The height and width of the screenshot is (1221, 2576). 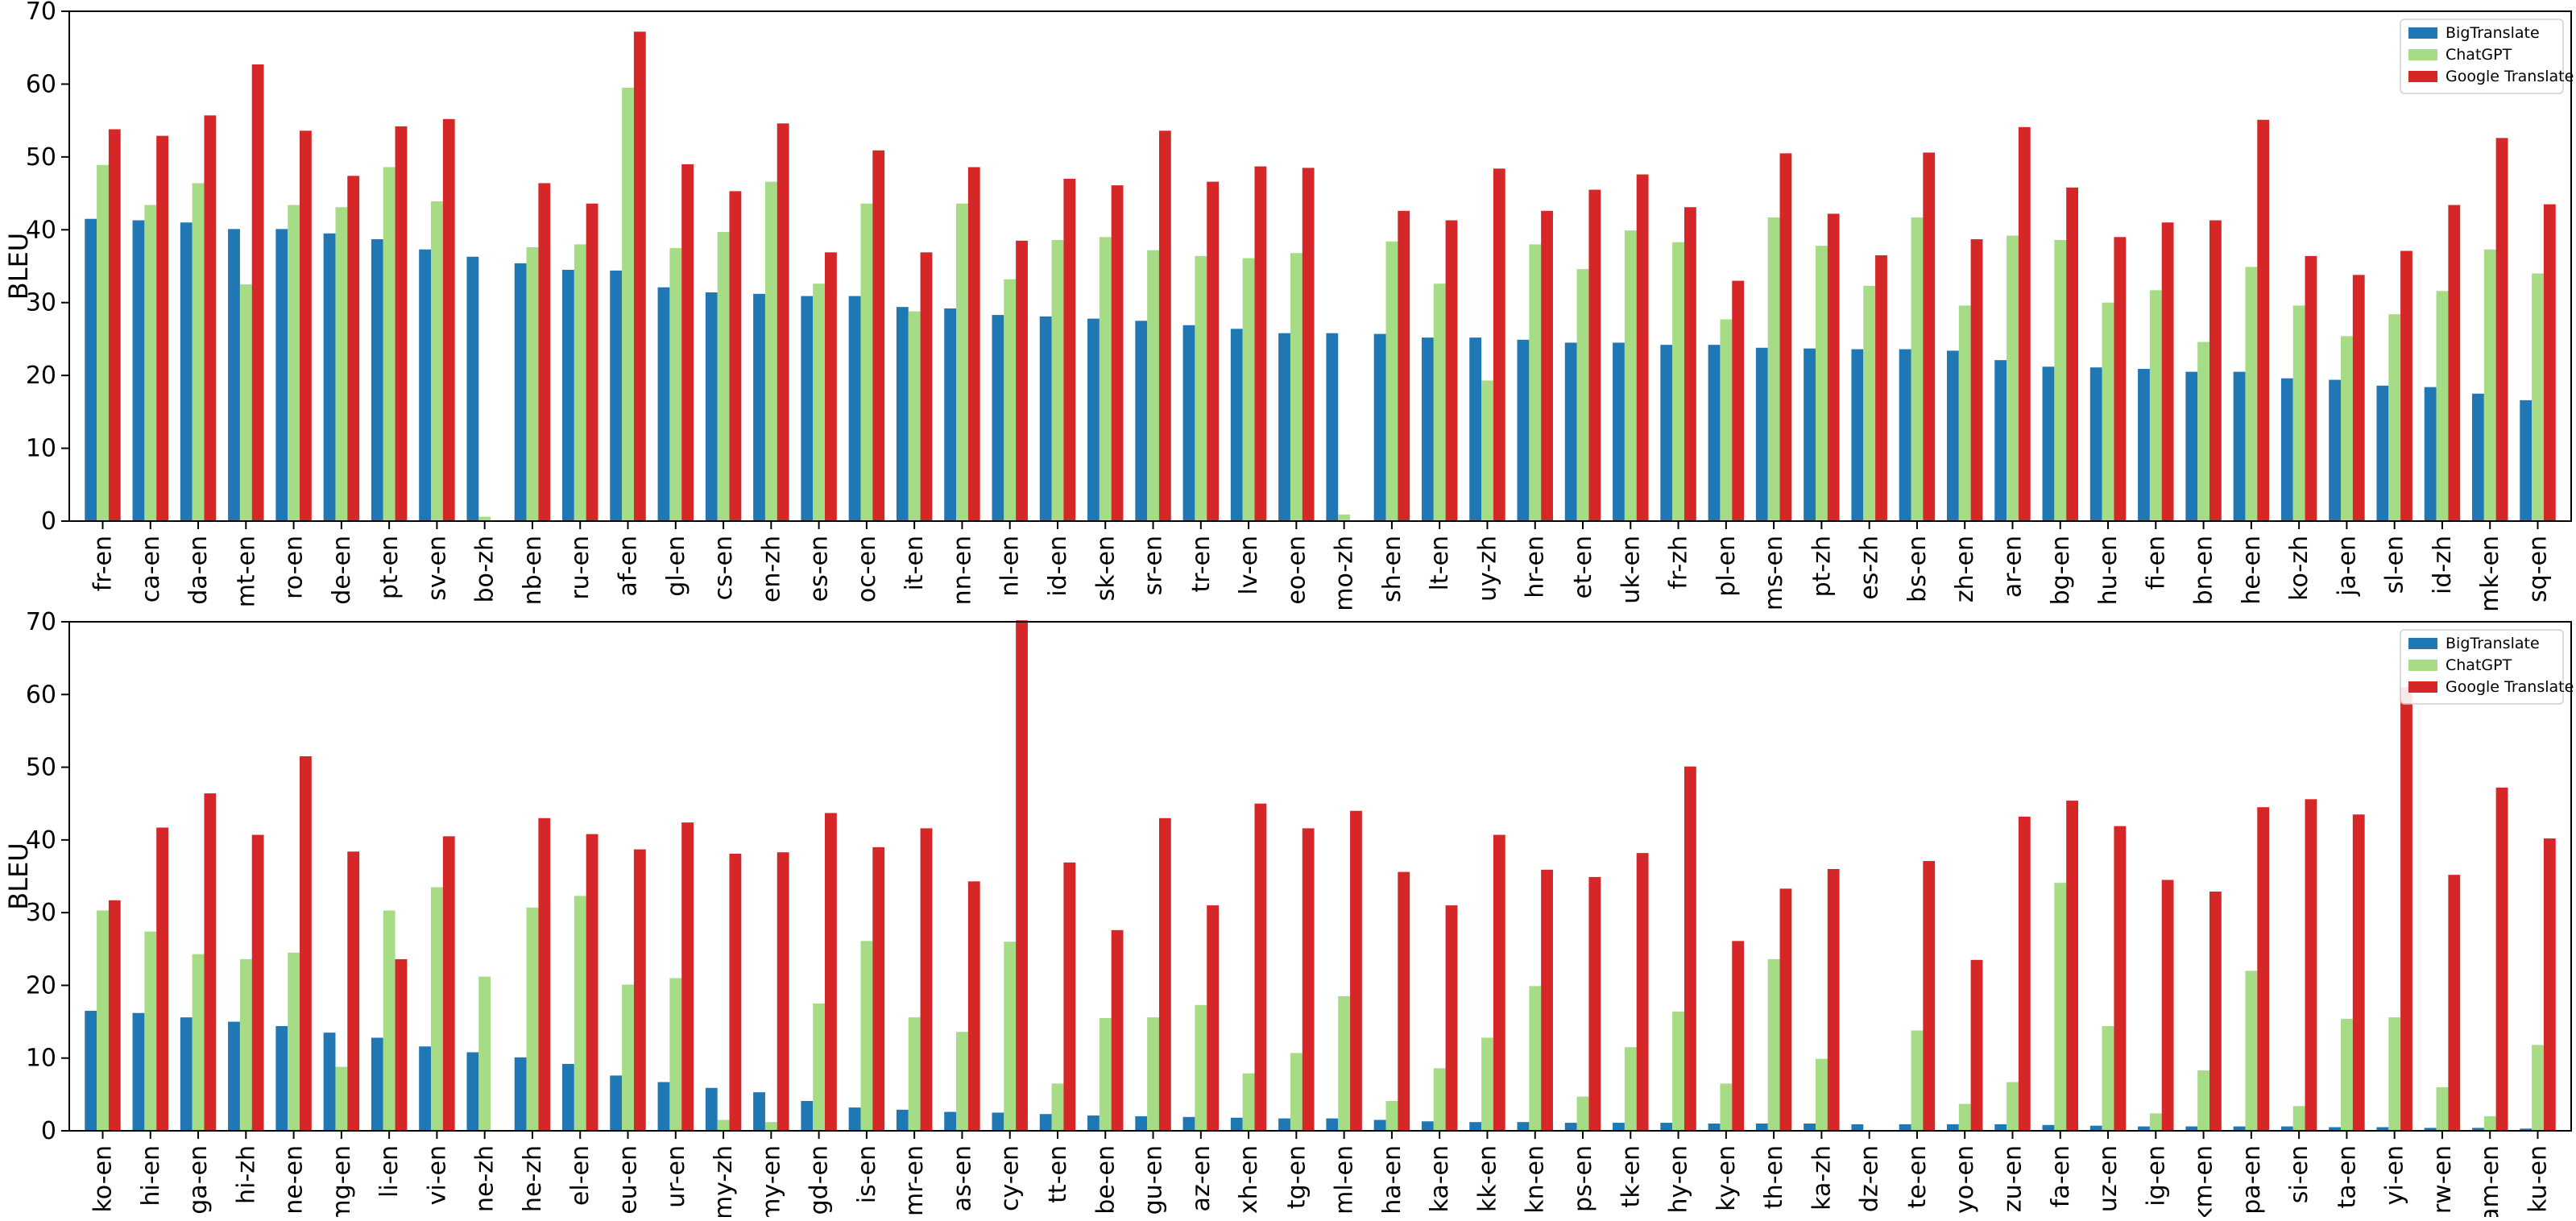 I want to click on bar-sq-en-bigtranslate, so click(x=2526, y=460).